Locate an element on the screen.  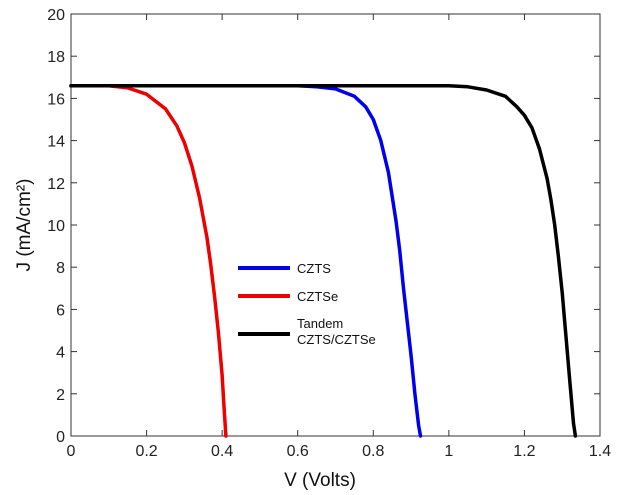
x-tick-label: 0 is located at coordinates (71, 451).